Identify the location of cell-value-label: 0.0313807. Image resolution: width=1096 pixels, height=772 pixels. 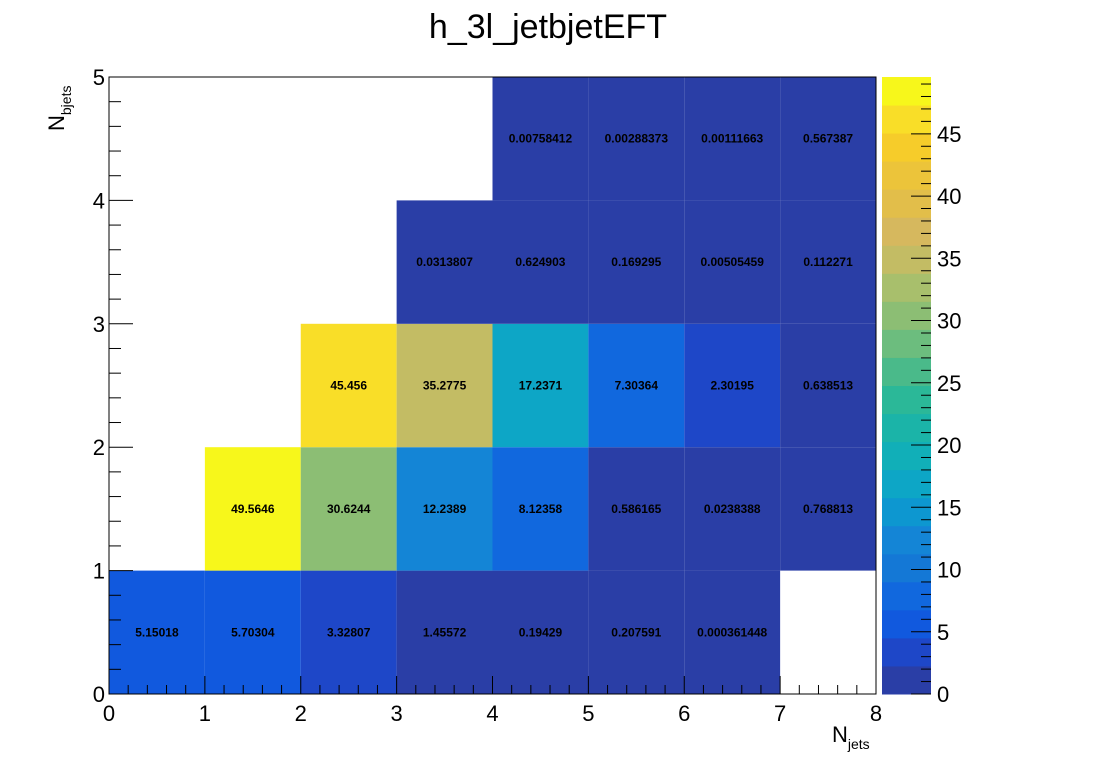
(444, 262).